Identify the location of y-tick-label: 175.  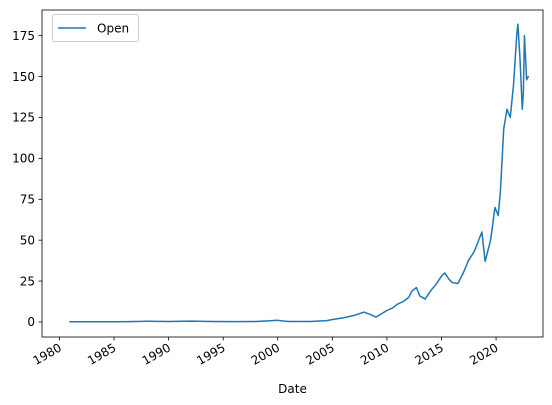
(23, 36).